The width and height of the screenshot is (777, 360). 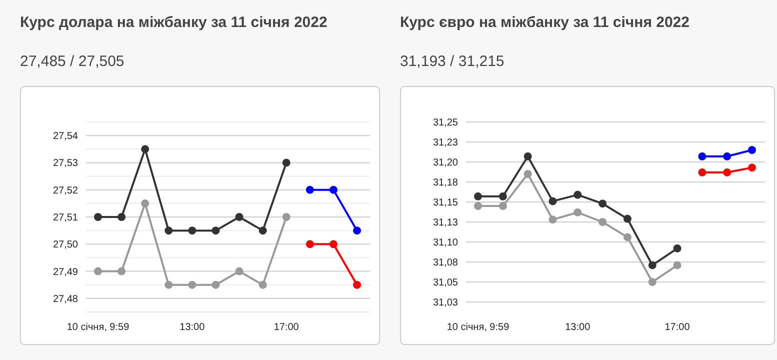 I want to click on y-tick-label: 31,03, so click(x=445, y=303).